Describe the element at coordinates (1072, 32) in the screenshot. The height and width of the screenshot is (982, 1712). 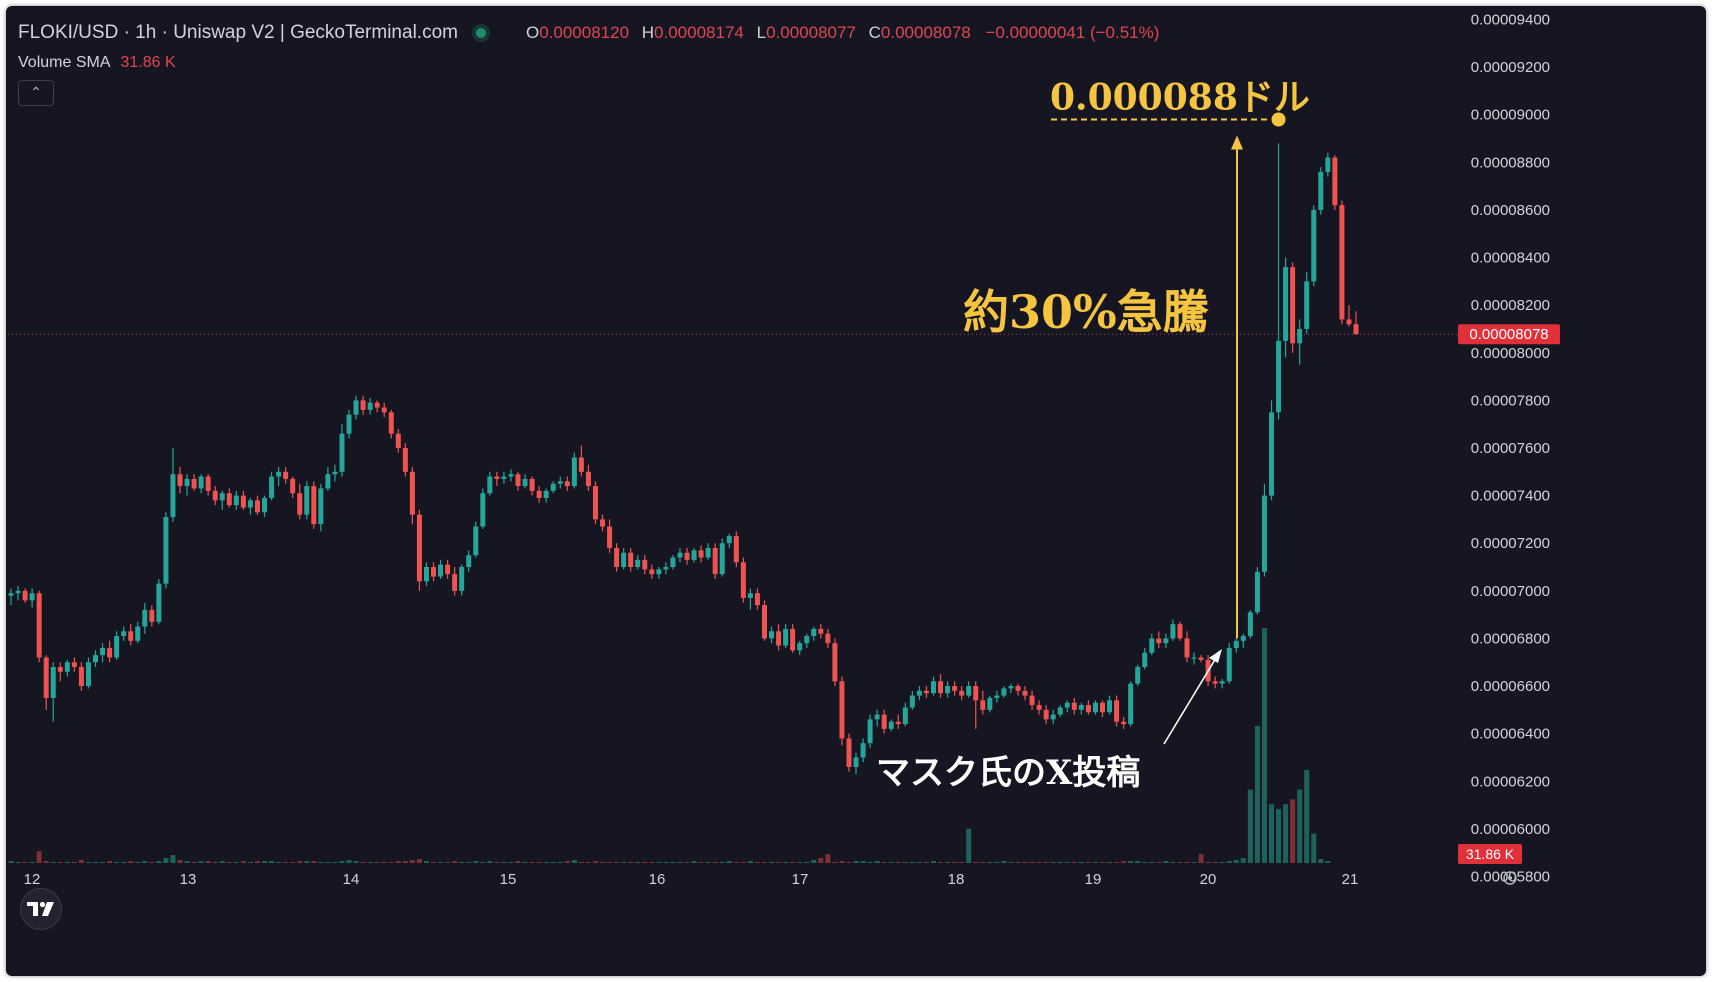
I see `price-change: −0.00000041 (−0.51%)` at that location.